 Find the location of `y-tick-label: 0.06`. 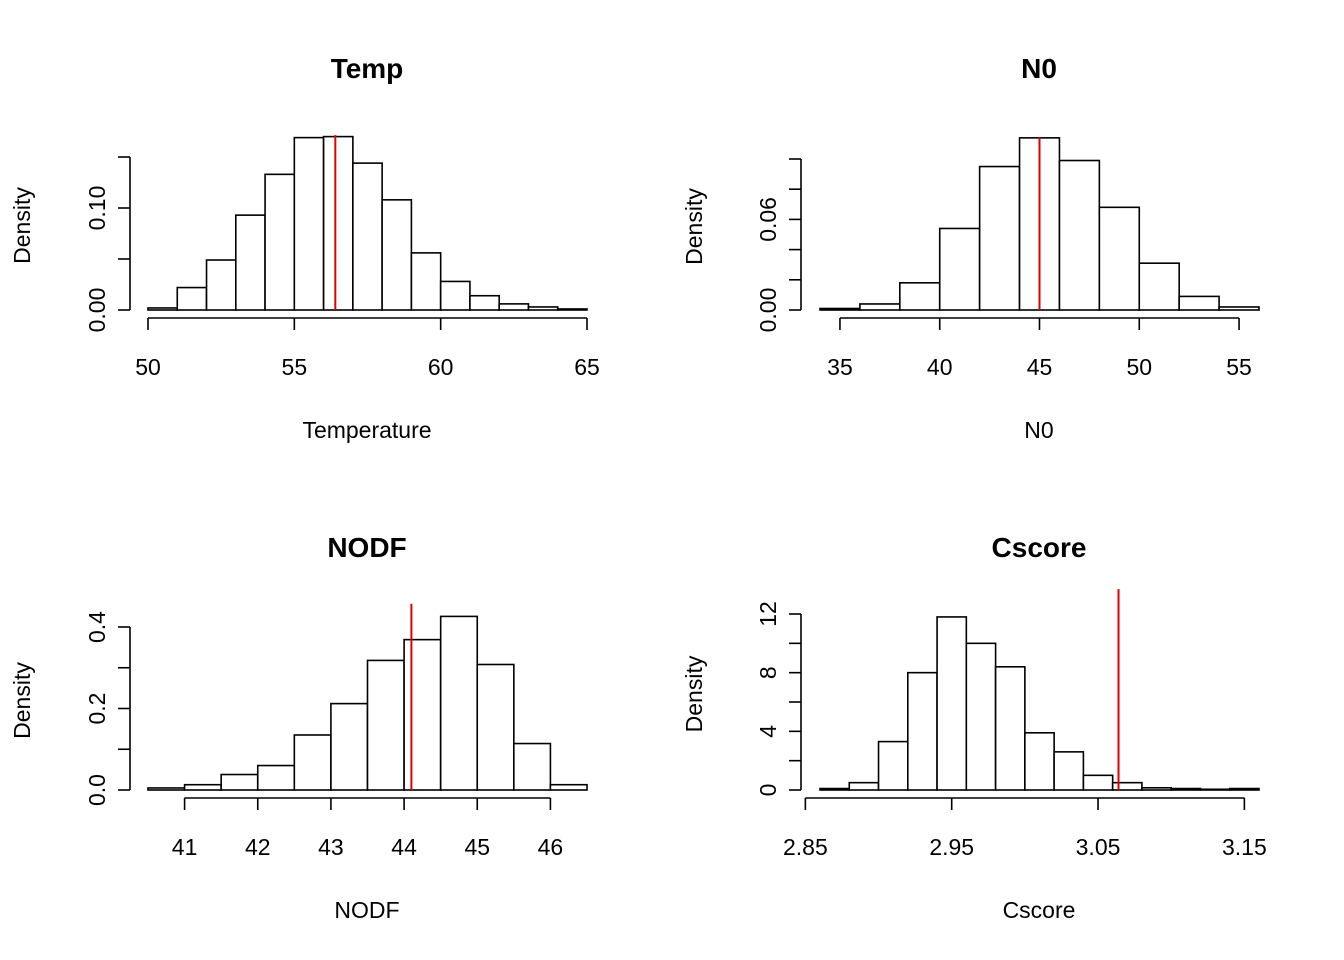

y-tick-label: 0.06 is located at coordinates (768, 219).